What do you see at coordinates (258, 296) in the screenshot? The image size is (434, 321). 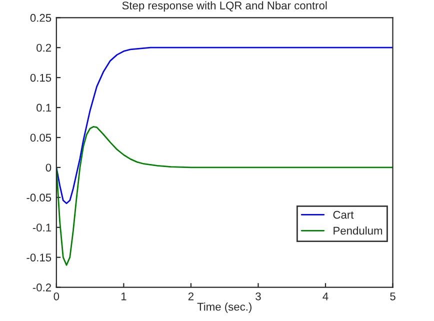 I see `x-tick-label: 3` at bounding box center [258, 296].